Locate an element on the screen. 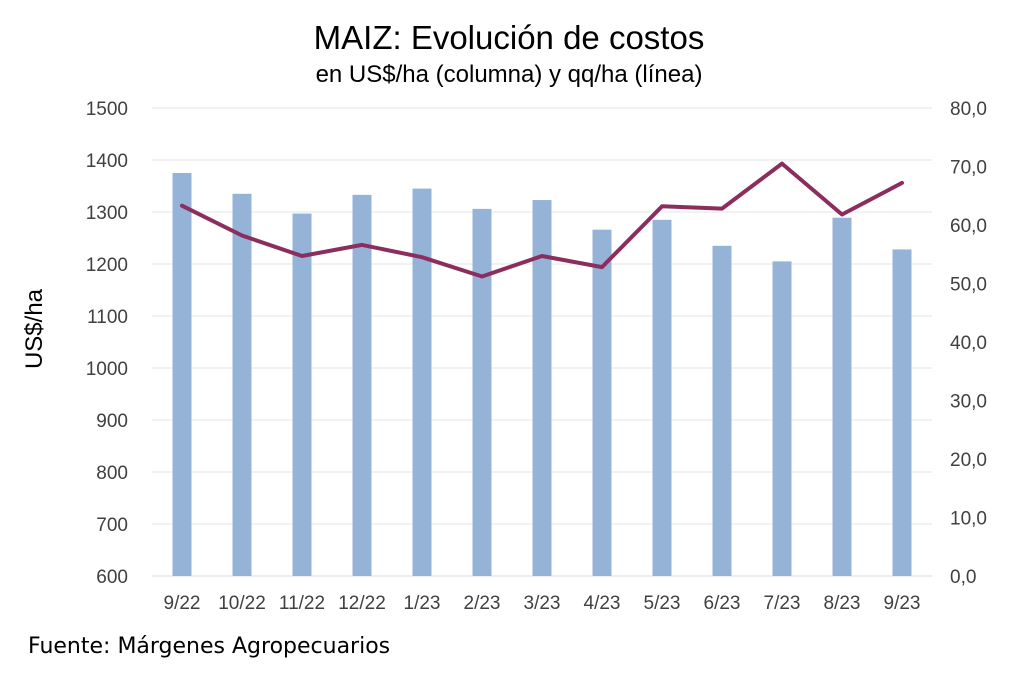  y-tick-label: 1000 is located at coordinates (107, 369).